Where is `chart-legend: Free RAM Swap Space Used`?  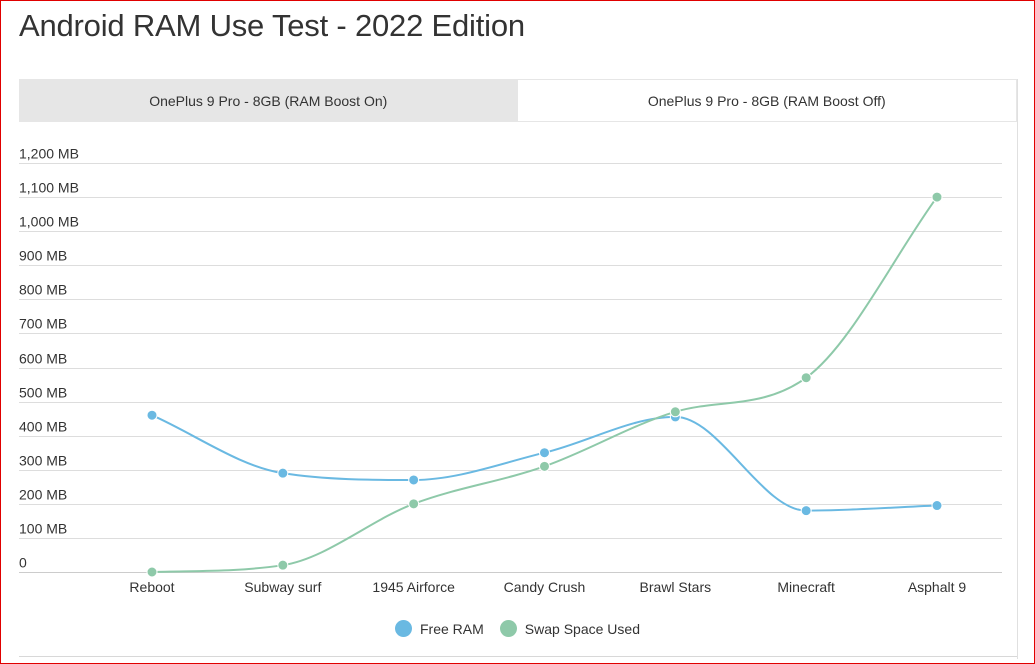
chart-legend: Free RAM Swap Space Used is located at coordinates (517, 628).